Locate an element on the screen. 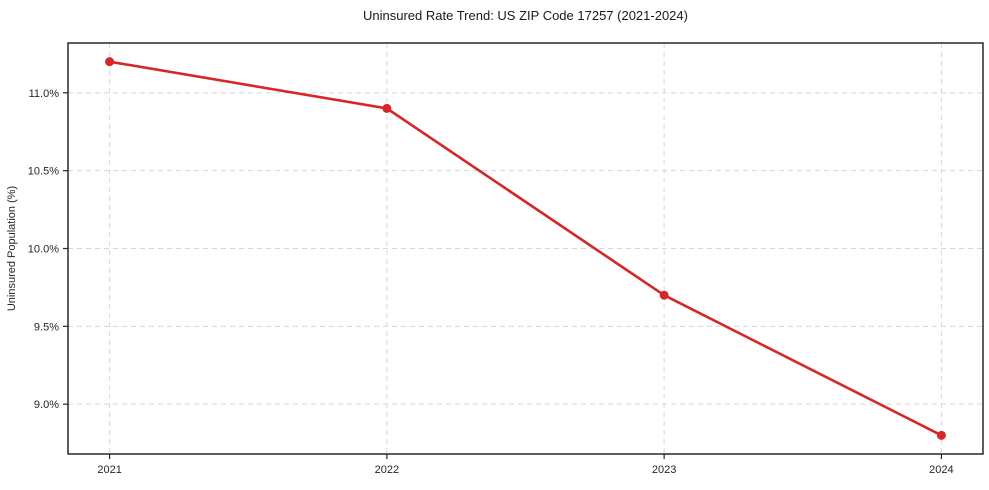 This screenshot has height=490, width=989. y-tick-label: 11.0% is located at coordinates (44, 94).